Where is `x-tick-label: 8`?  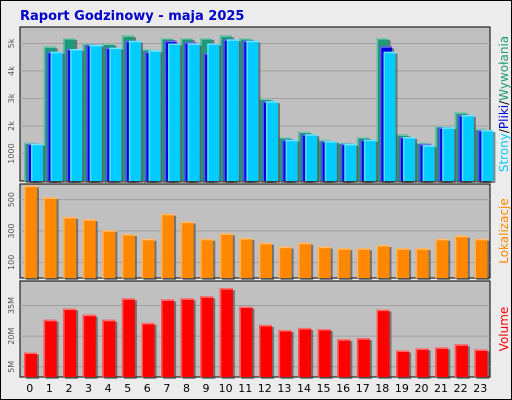 x-tick-label: 8 is located at coordinates (186, 388).